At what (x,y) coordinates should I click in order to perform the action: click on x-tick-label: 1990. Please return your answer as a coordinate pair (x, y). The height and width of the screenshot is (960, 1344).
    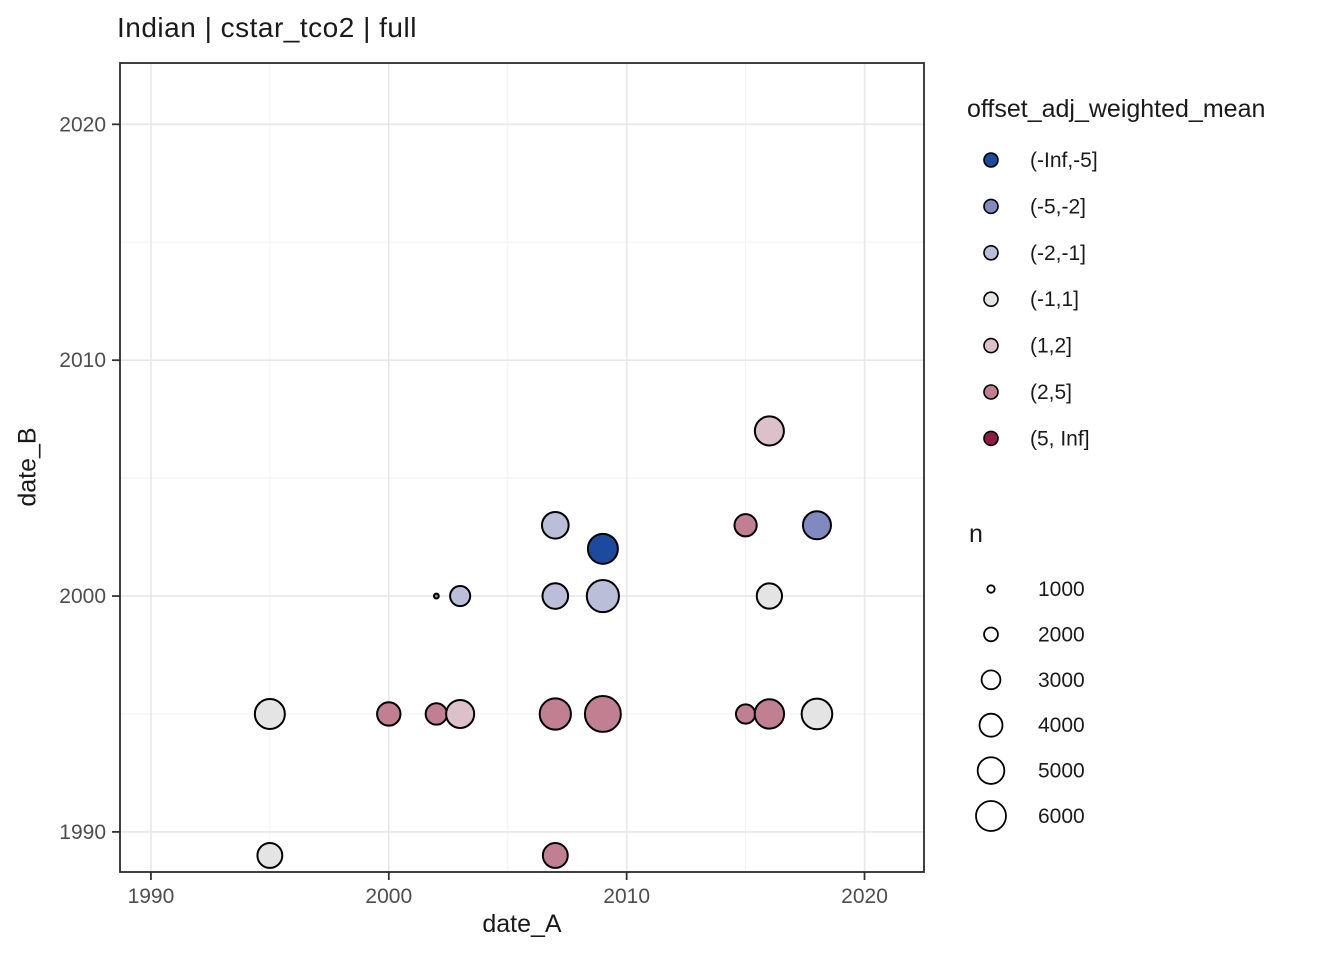
    Looking at the image, I should click on (151, 896).